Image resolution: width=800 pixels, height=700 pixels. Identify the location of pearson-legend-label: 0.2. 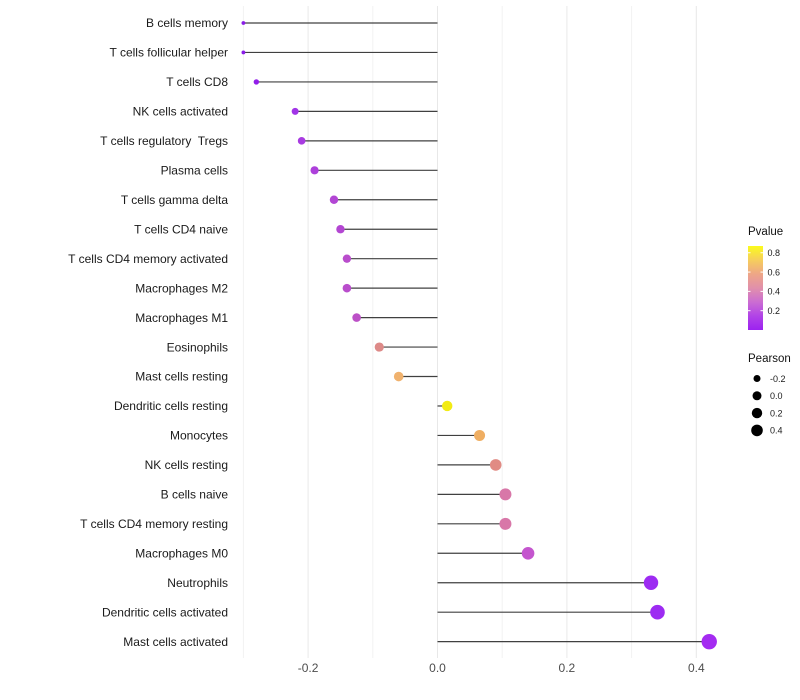
(776, 413).